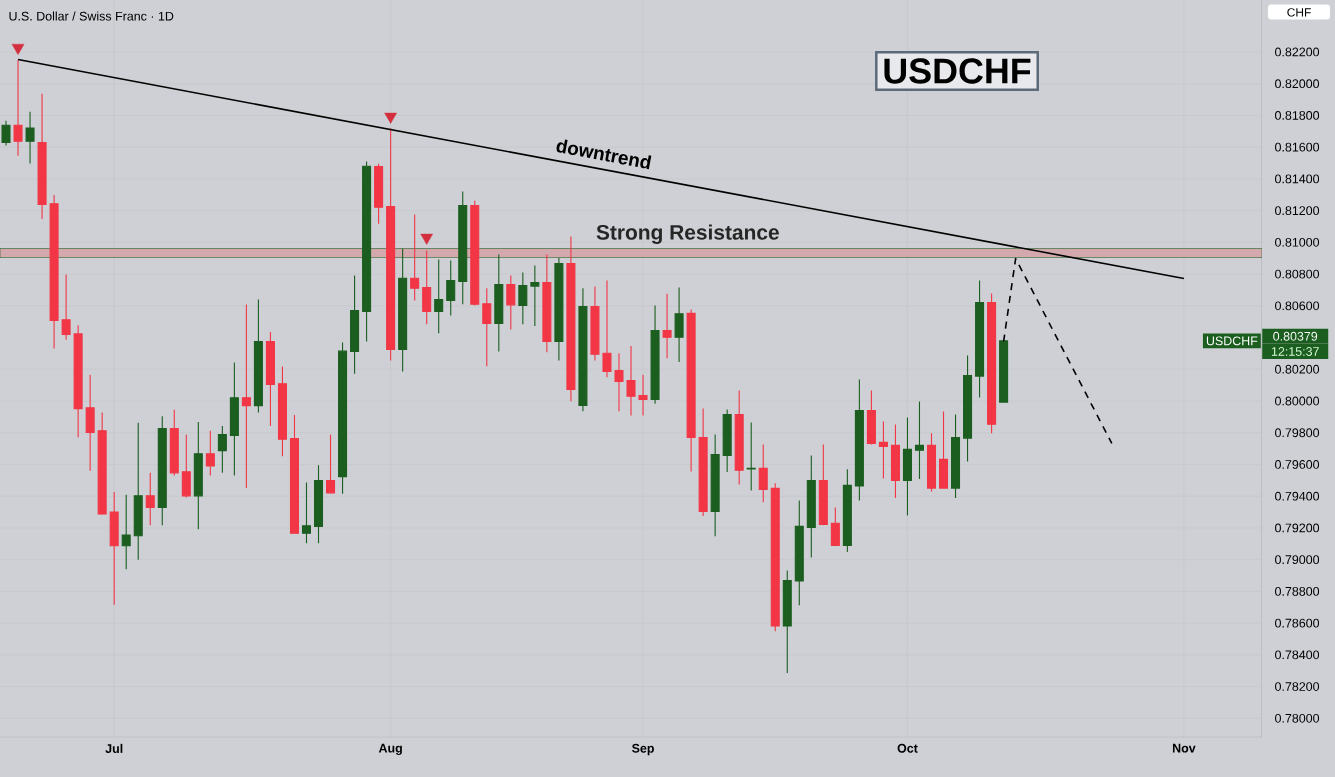 The image size is (1335, 777). I want to click on band-label: Strong Resistance, so click(687, 234).